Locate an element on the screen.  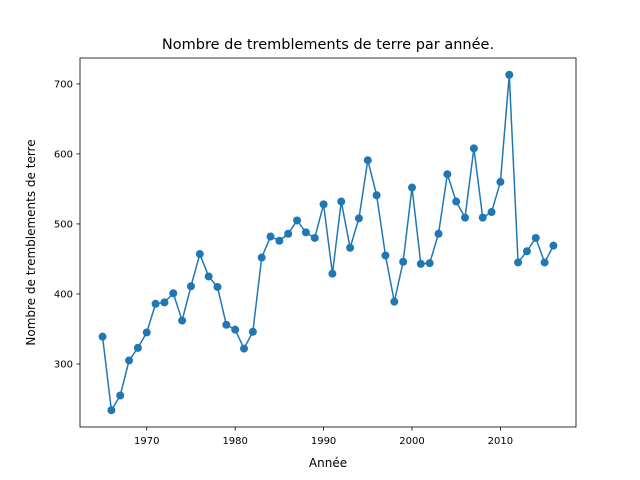
y-axis-ticks: 300 400 500 600 700 is located at coordinates (67, 224).